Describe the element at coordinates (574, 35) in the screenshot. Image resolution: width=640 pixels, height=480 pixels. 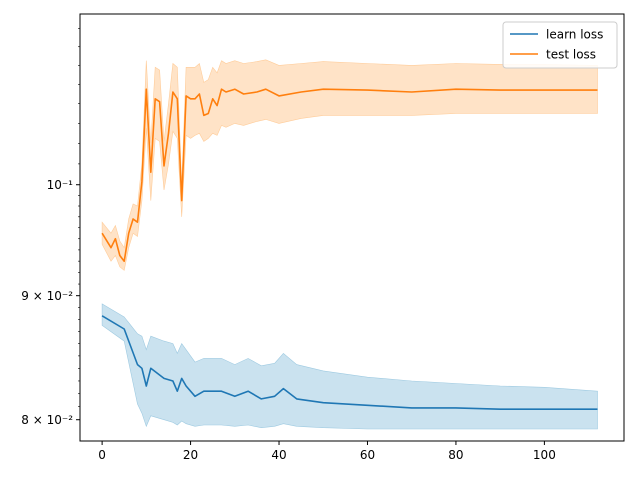
I see `legend-label-learn-loss: learn loss` at that location.